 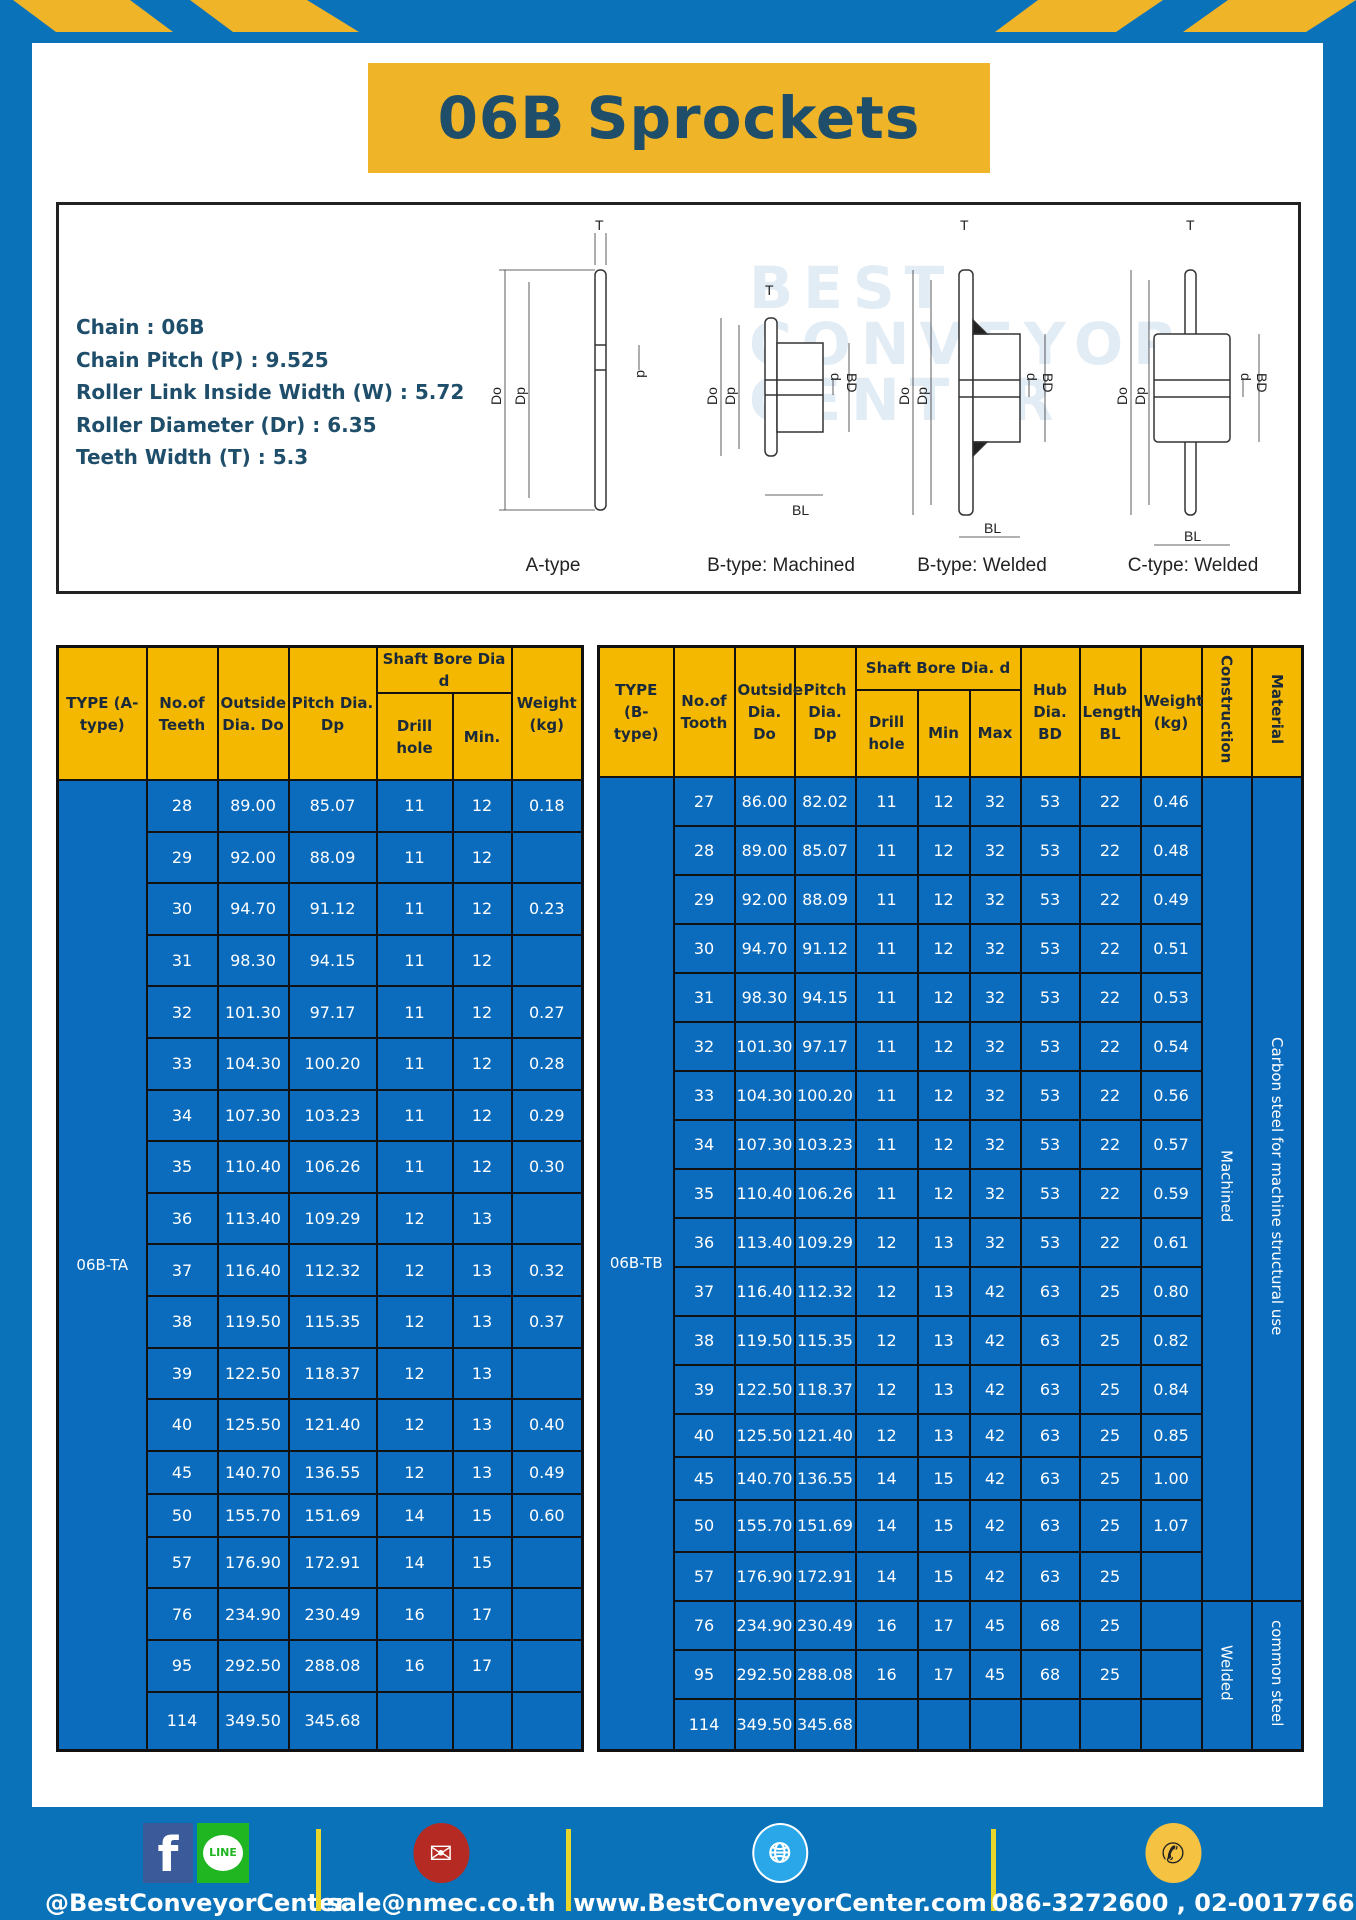 What do you see at coordinates (1110, 1046) in the screenshot?
I see `cell-hub-length: 22` at bounding box center [1110, 1046].